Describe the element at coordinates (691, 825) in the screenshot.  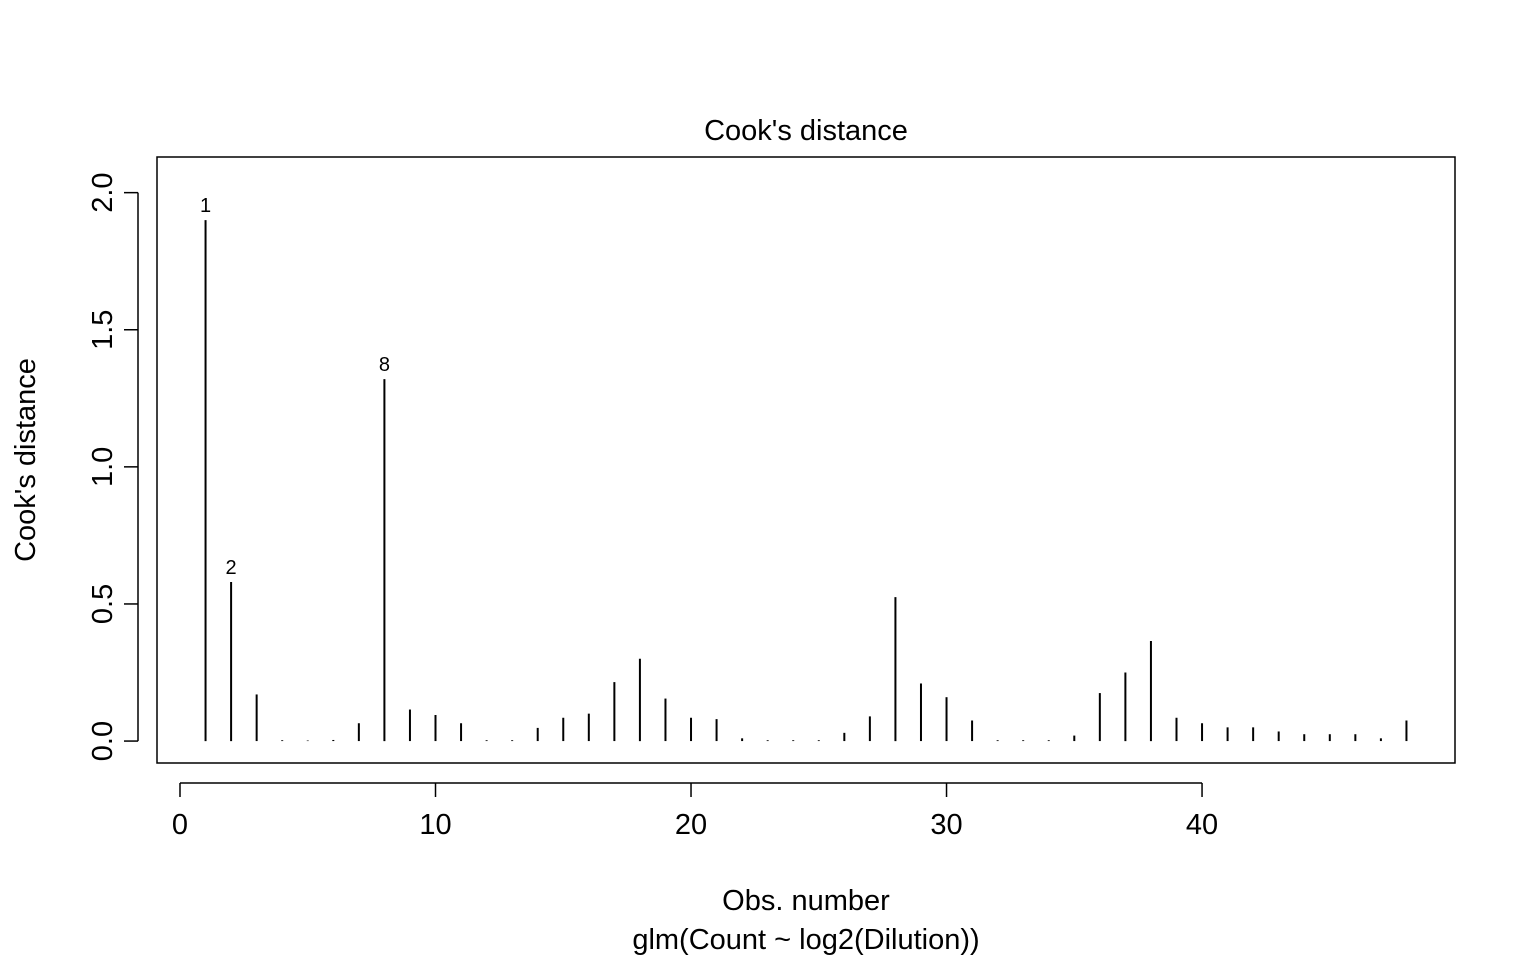
I see `x-tick-label-20: 20` at that location.